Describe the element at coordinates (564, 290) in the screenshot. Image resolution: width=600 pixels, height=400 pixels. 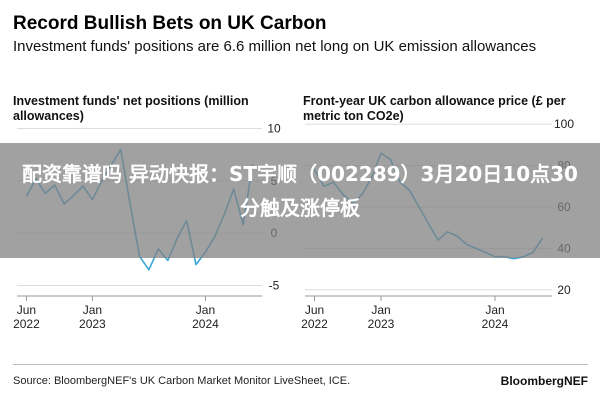
I see `y-tick-label: 20` at that location.